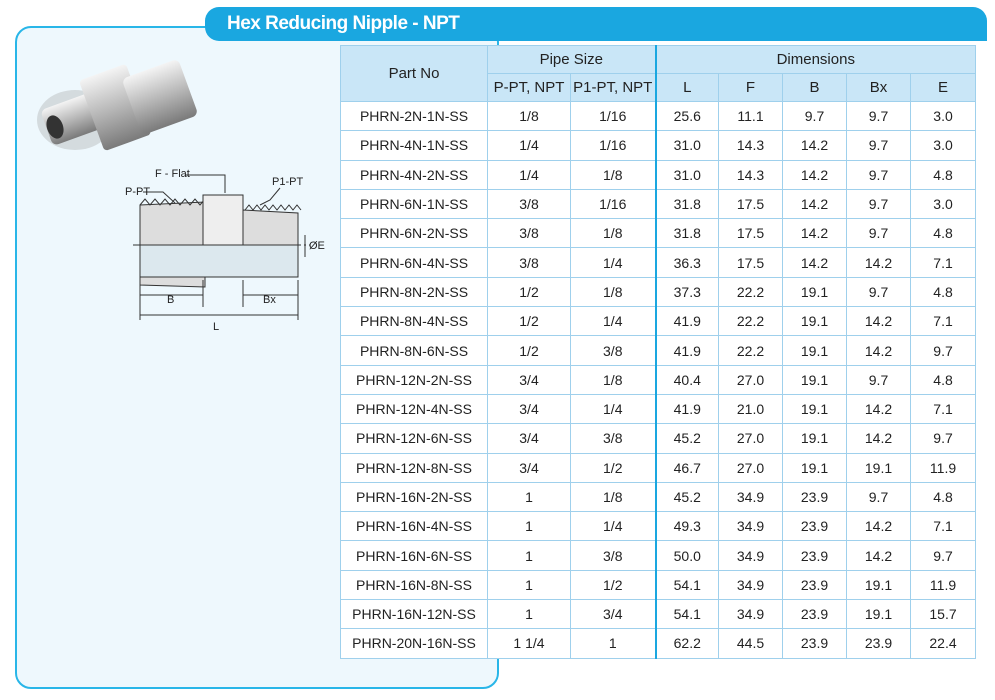 The image size is (995, 700). Describe the element at coordinates (686, 526) in the screenshot. I see `table-cell: 49.3` at that location.